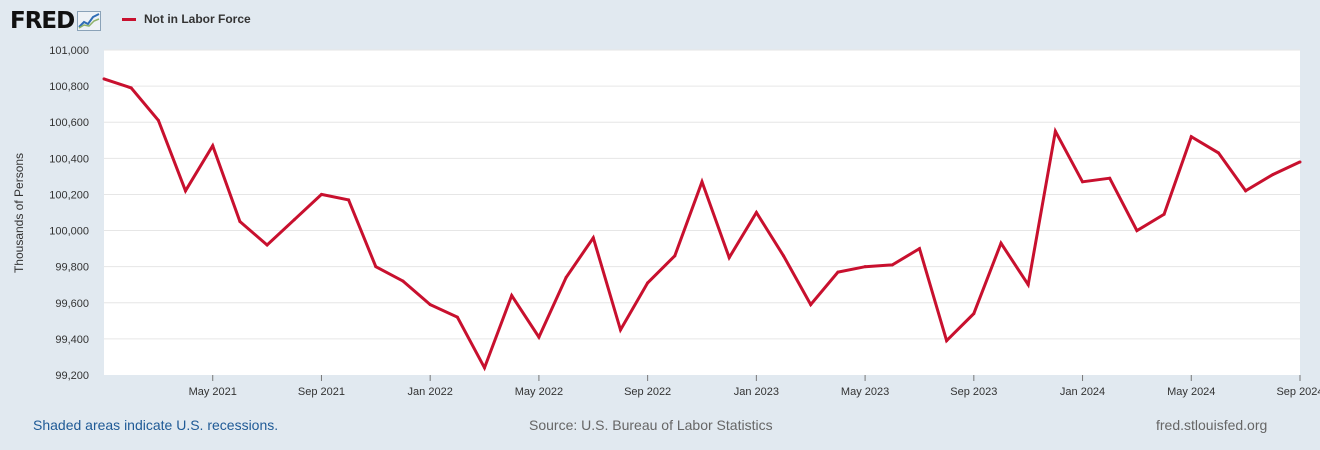 The width and height of the screenshot is (1320, 450). I want to click on chart-legend: Not in Labor Force, so click(186, 19).